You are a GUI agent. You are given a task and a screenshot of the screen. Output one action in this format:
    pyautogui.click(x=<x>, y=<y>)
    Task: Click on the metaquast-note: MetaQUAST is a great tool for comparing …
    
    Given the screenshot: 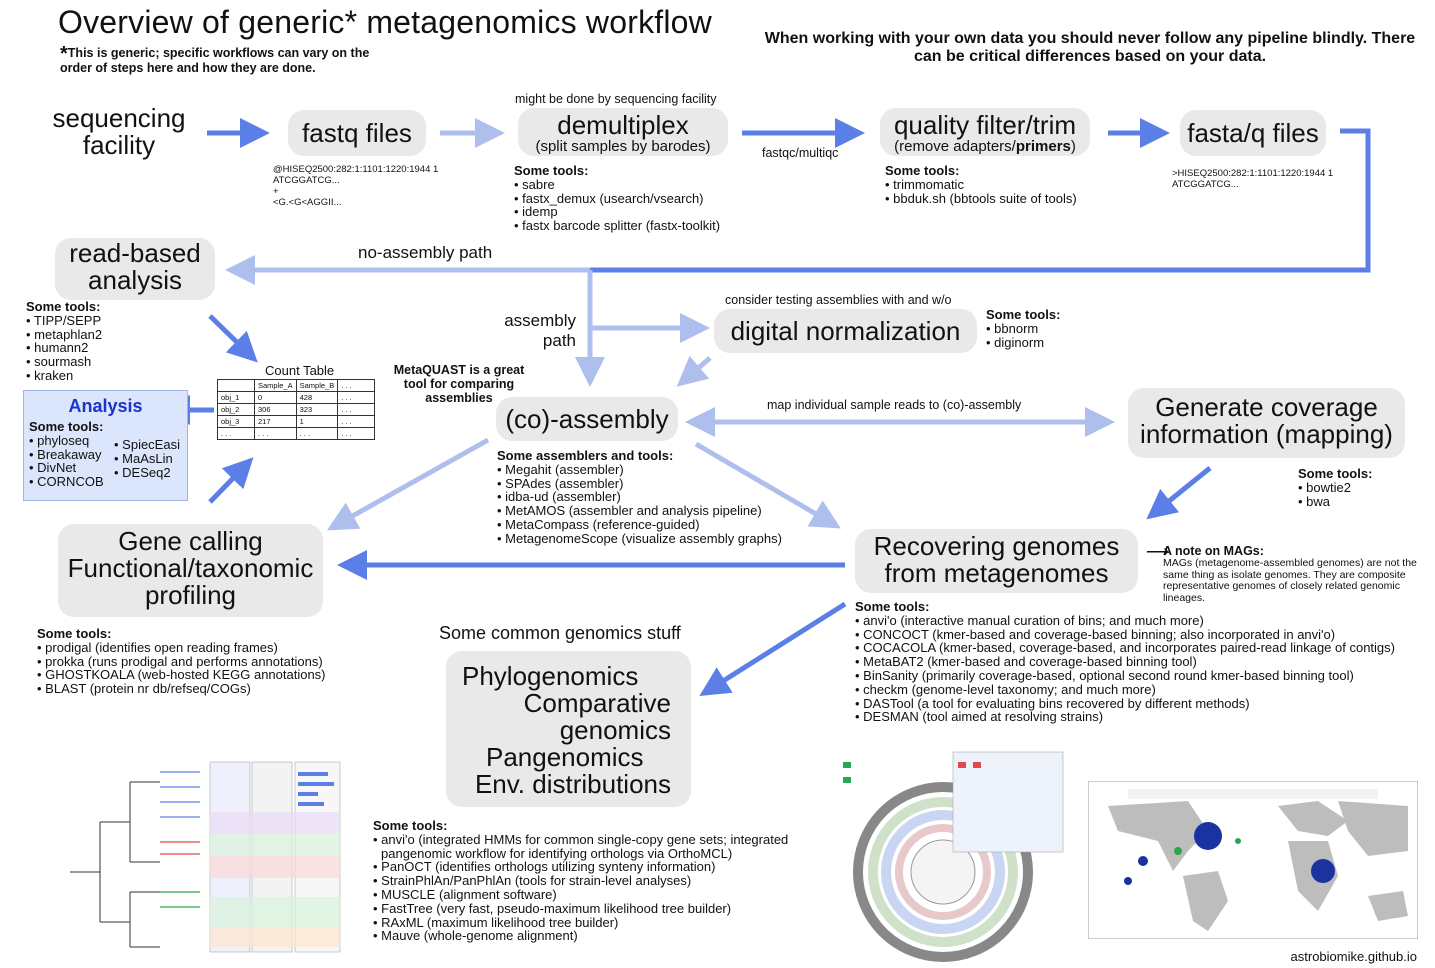 What is the action you would take?
    pyautogui.click(x=459, y=384)
    